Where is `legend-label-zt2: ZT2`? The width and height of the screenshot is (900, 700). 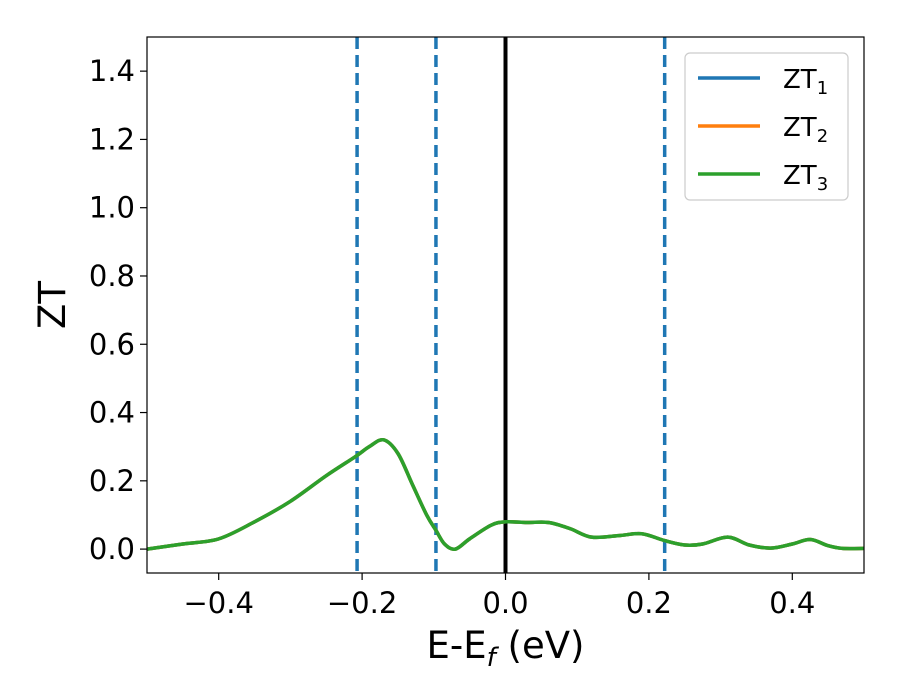
legend-label-zt2: ZT2 is located at coordinates (805, 130).